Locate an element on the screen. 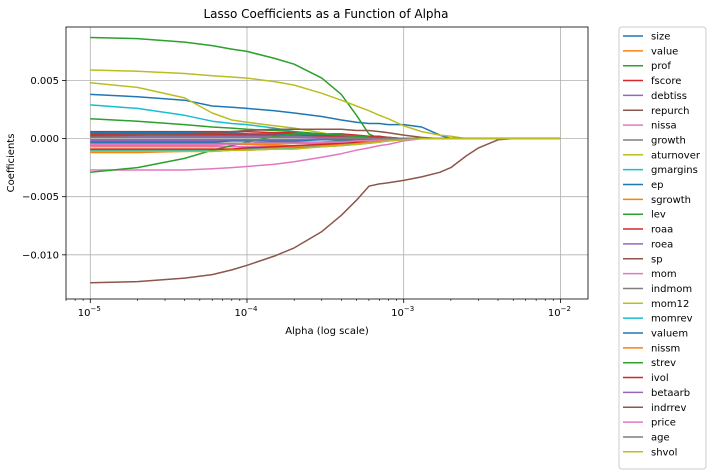  x-tick-label: 10⁻³ is located at coordinates (402, 312).